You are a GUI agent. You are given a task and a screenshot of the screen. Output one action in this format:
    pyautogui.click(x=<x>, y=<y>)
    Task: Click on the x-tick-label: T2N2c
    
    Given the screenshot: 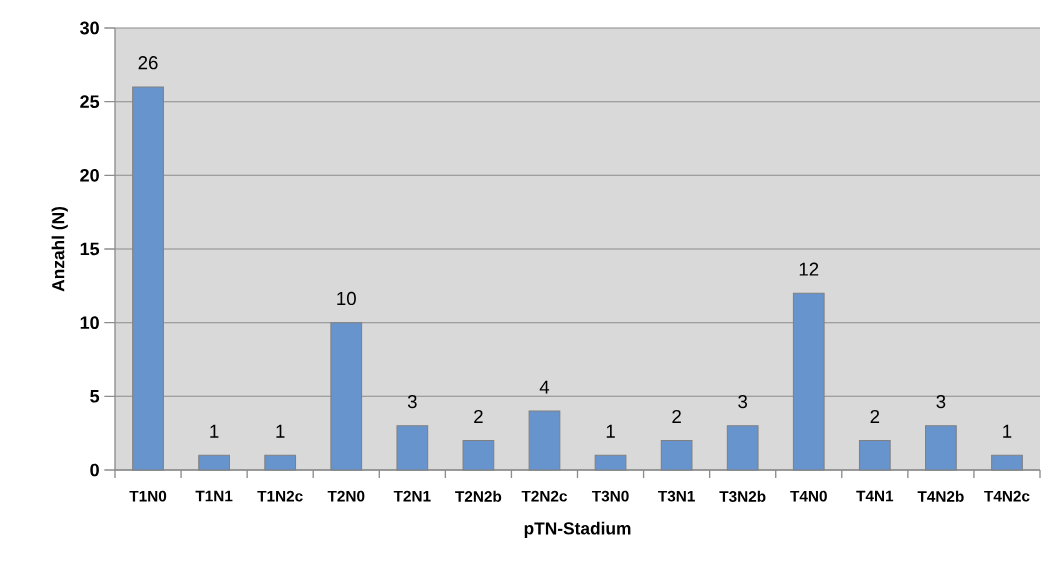 What is the action you would take?
    pyautogui.click(x=544, y=496)
    